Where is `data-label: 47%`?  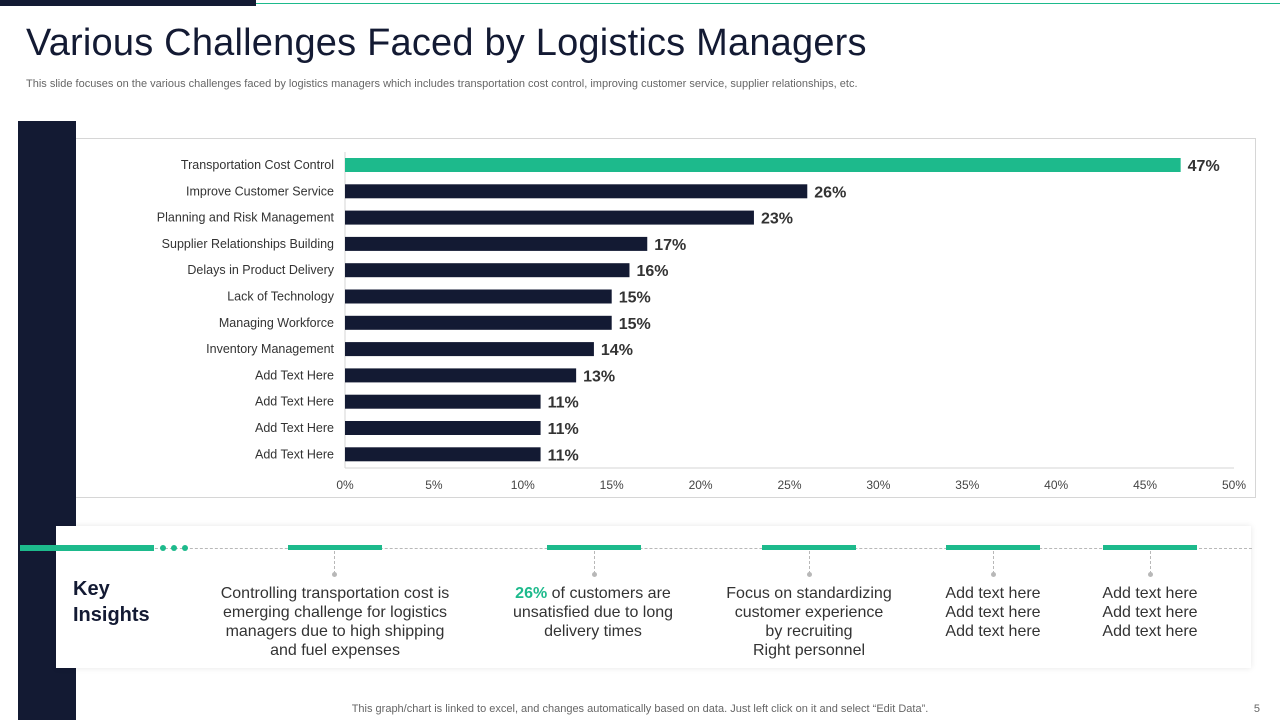 data-label: 47% is located at coordinates (1204, 166).